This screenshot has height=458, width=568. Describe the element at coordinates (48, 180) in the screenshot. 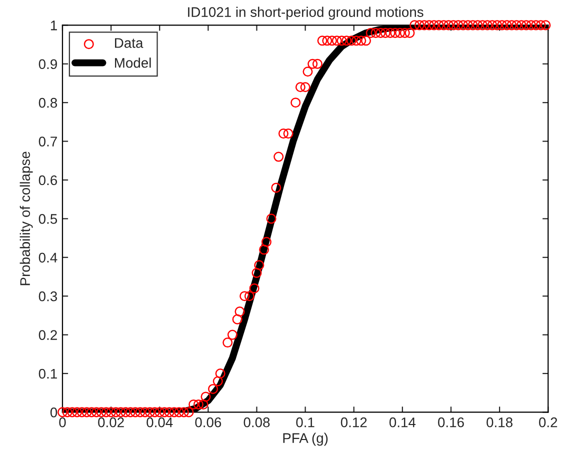

I see `y-tick-label: 0.6` at that location.